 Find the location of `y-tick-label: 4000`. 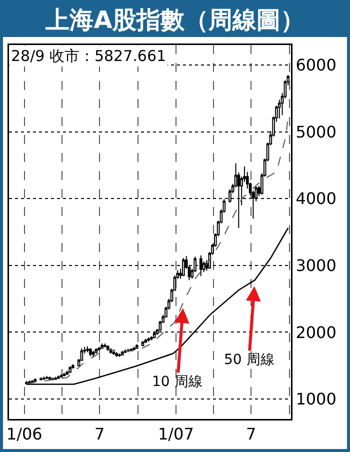

y-tick-label: 4000 is located at coordinates (316, 198).